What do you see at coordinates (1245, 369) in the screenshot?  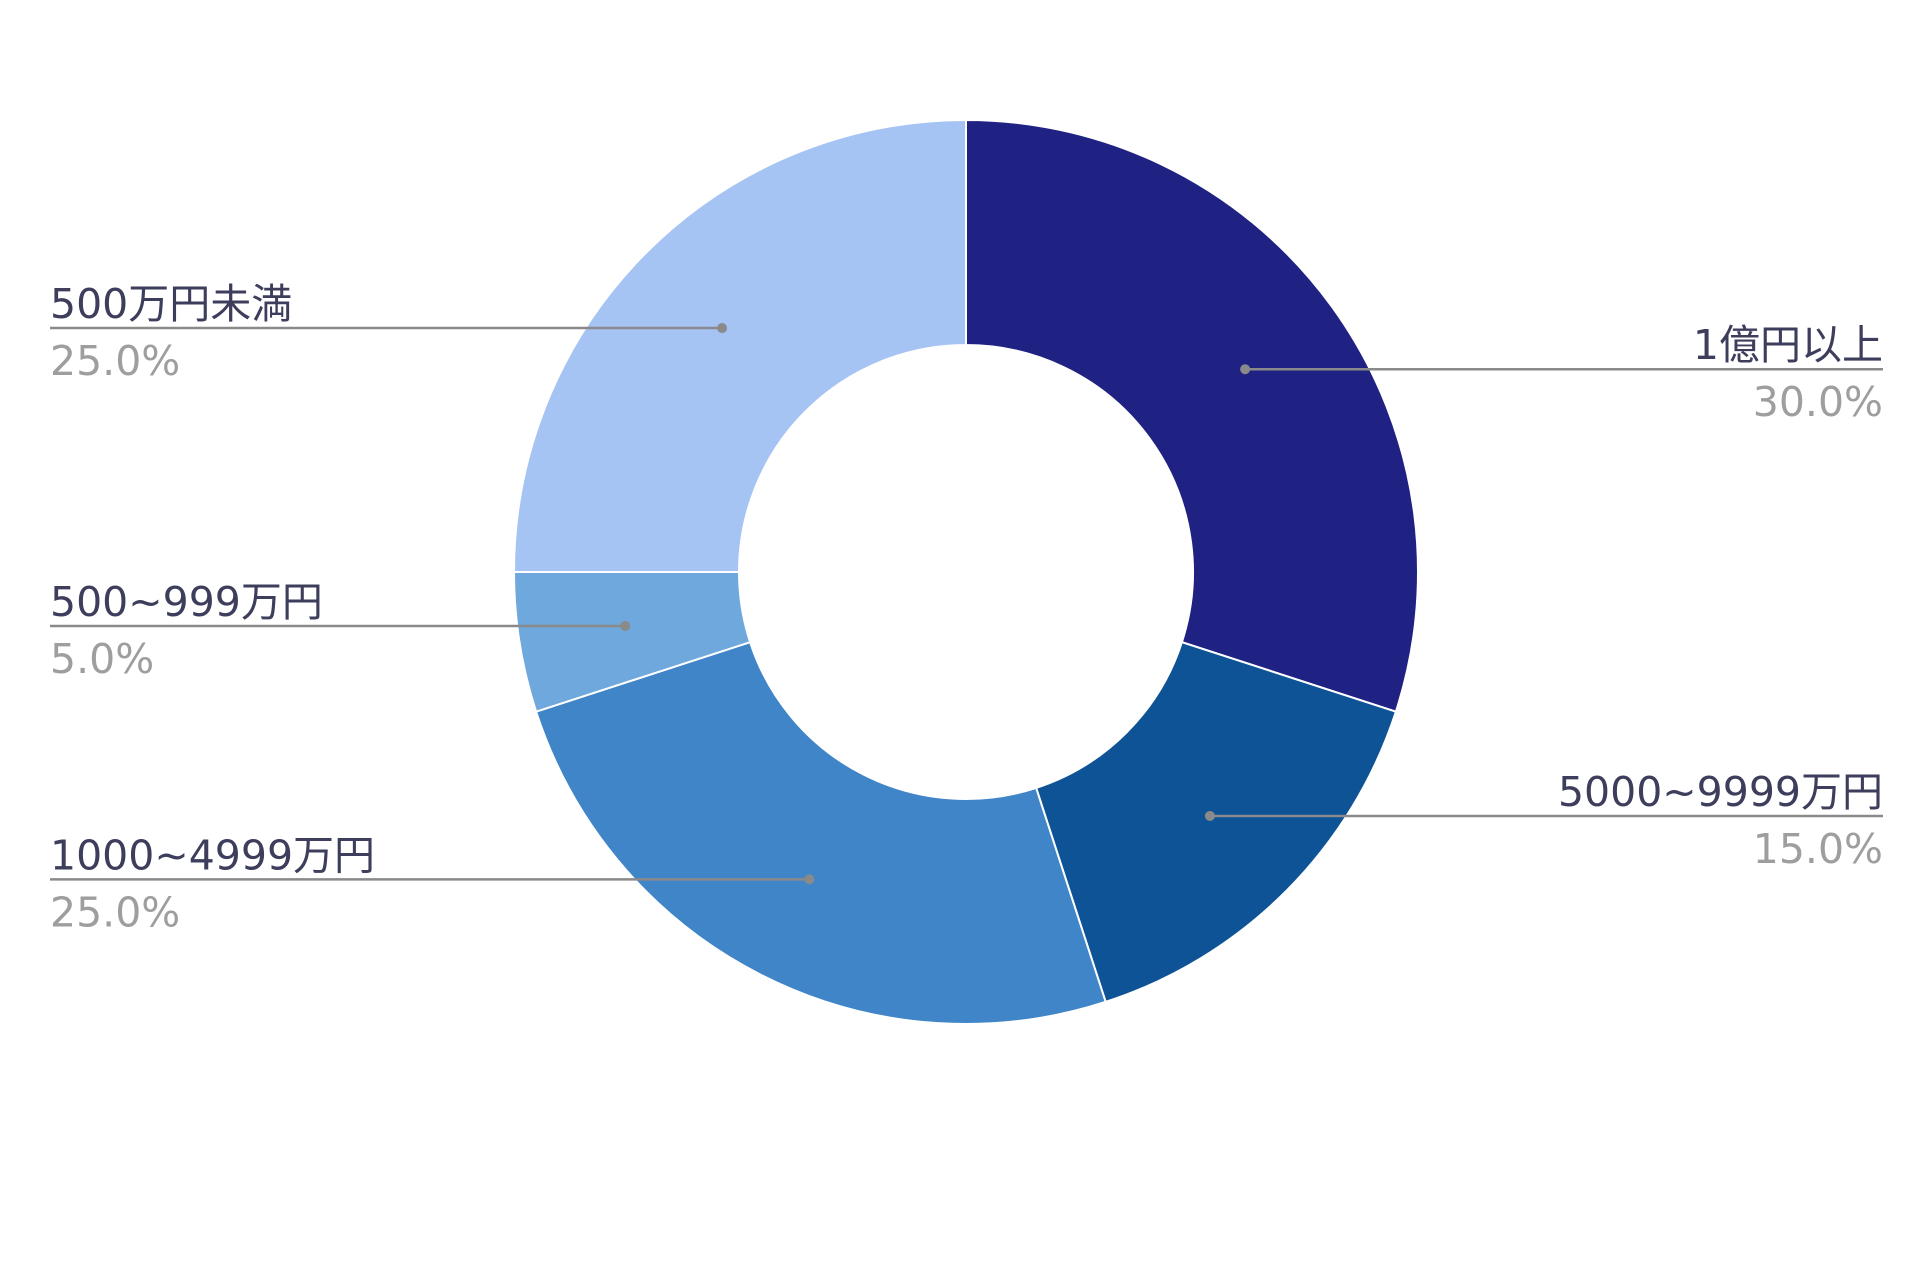 I see `slice-1-leader-dot` at bounding box center [1245, 369].